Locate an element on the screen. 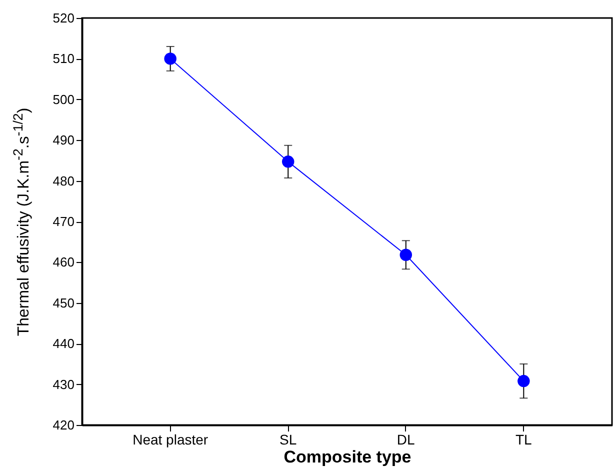 The image size is (614, 474). y-tick-label: 480 is located at coordinates (63, 180).